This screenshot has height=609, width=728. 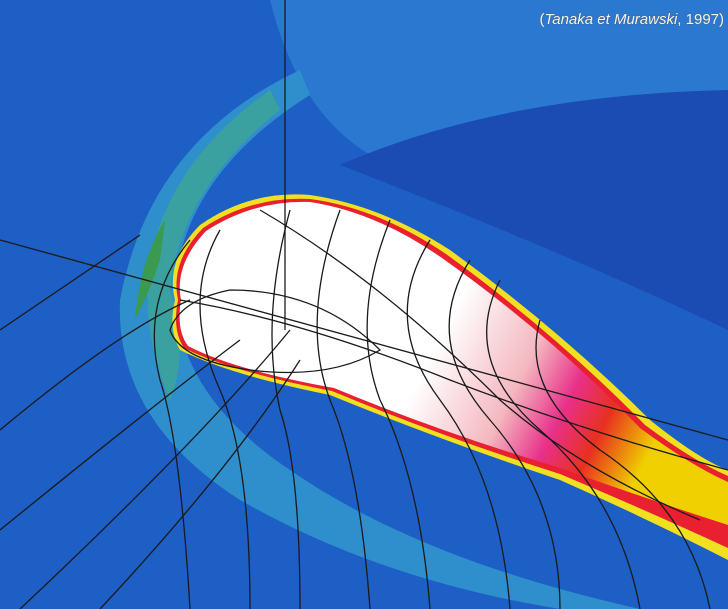 I want to click on bow-shock-inner, so click(x=213, y=245).